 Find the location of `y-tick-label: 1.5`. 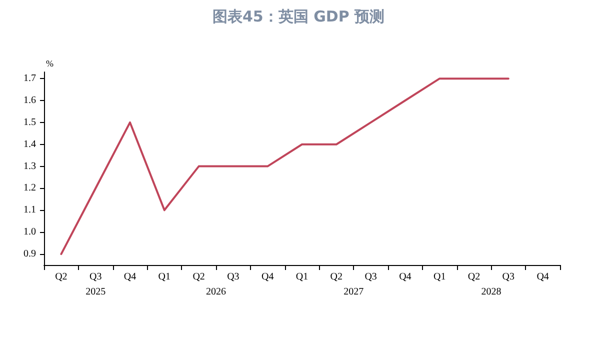

y-tick-label: 1.5 is located at coordinates (30, 122).